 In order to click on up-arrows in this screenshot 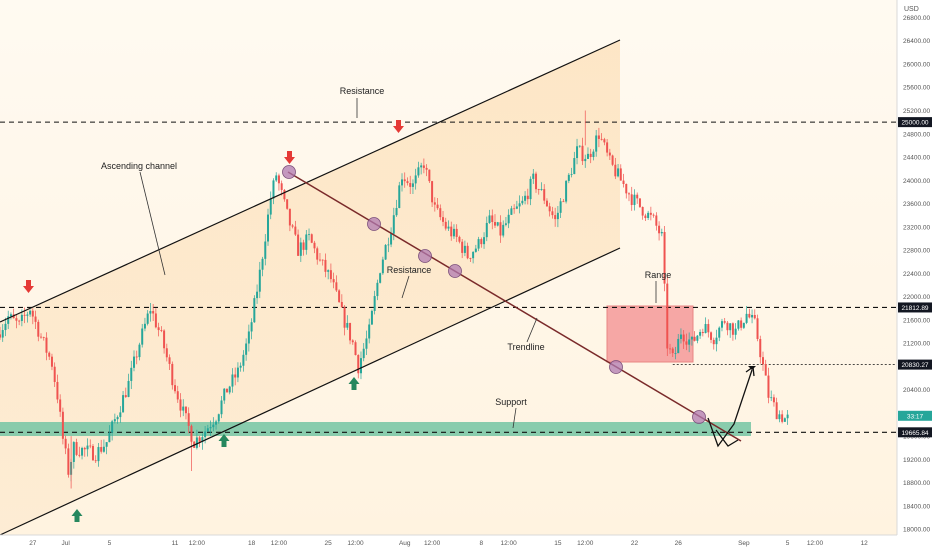, I will do `click(215, 449)`.